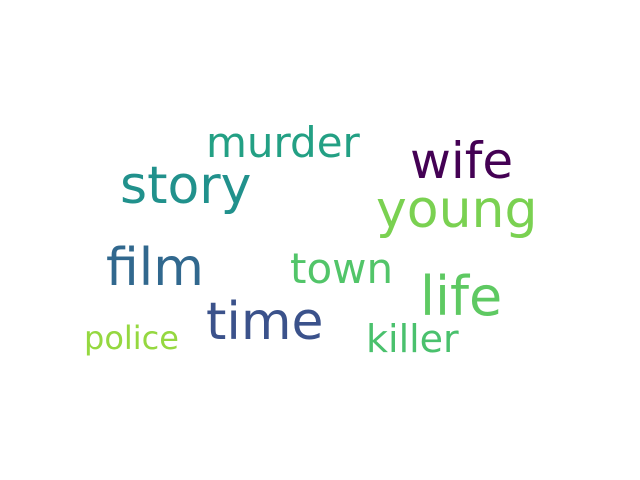 Image resolution: width=640 pixels, height=480 pixels. I want to click on word-story: story, so click(186, 186).